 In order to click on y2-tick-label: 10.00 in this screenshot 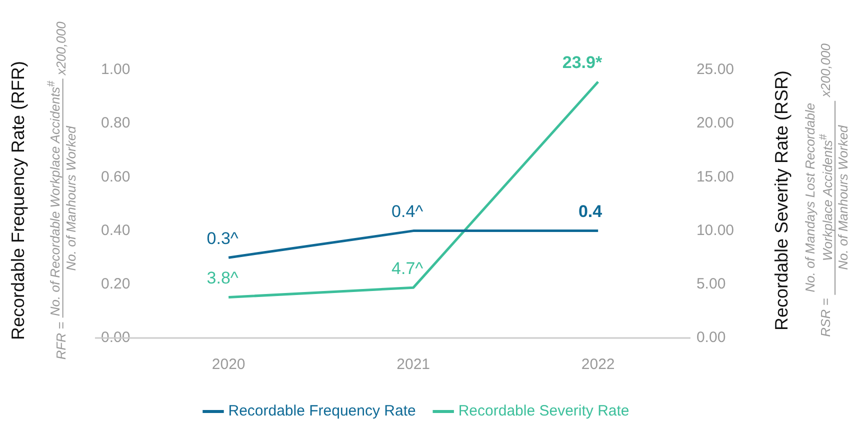, I will do `click(715, 230)`.